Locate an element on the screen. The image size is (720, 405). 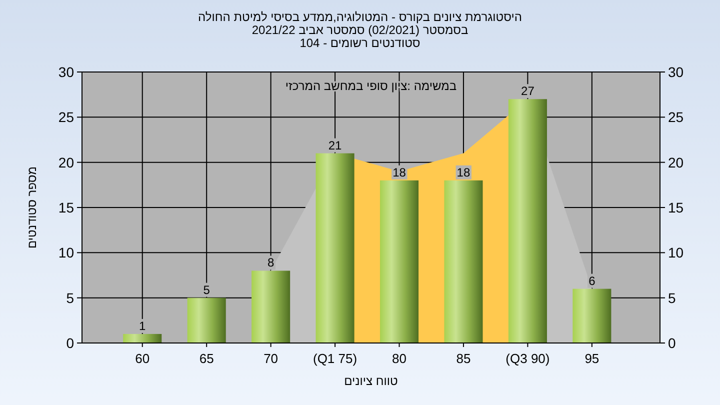
chart-subtitle: בסמסטר (02/2021) סמסטר אביב 2021/22 סטודנטים רשומים - 104 is located at coordinates (360, 36).